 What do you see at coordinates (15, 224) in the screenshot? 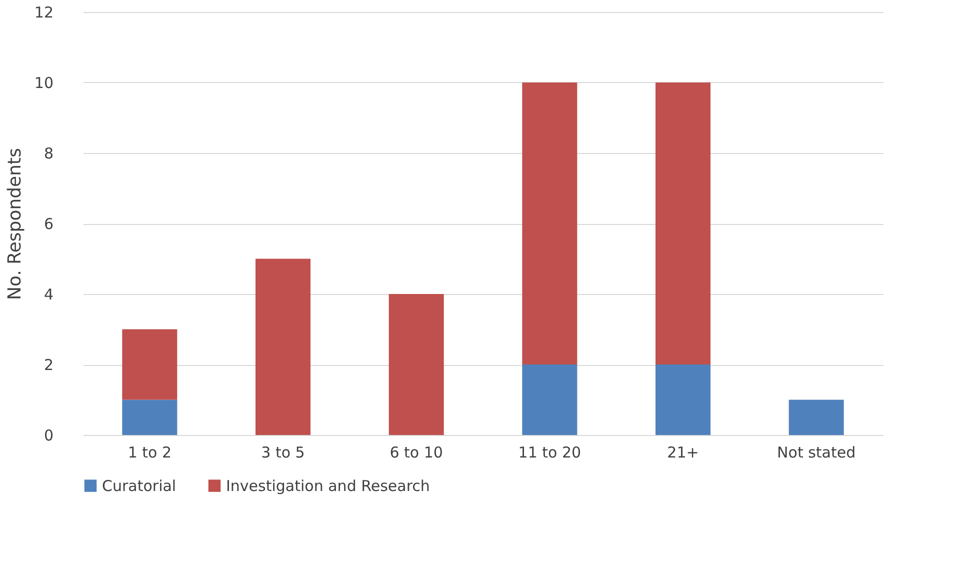
I see `y-axis-title: No. Respondents` at bounding box center [15, 224].